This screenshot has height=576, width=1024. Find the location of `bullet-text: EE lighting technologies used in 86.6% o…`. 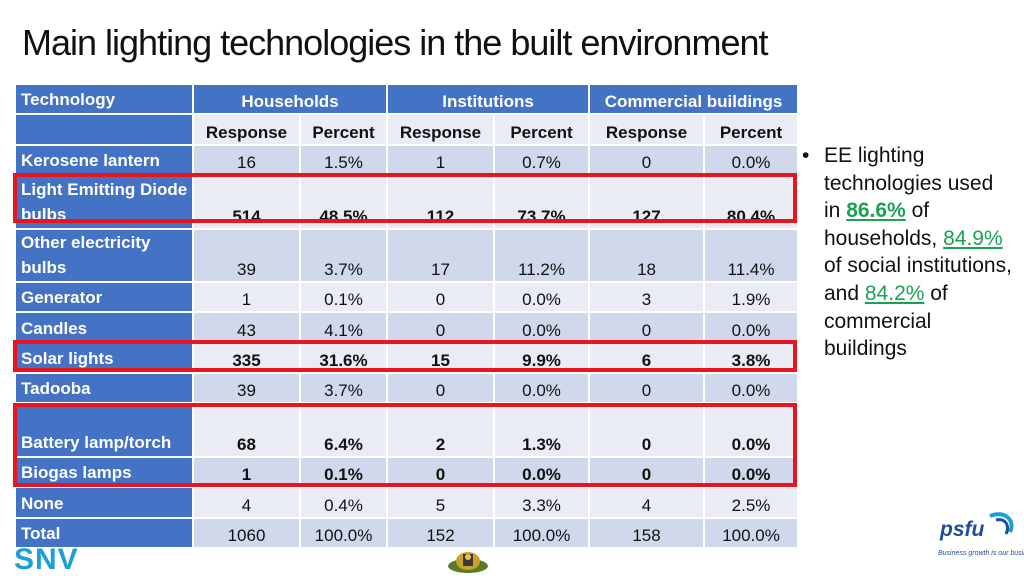

bullet-text: EE lighting technologies used in 86.6% o… is located at coordinates (919, 252).